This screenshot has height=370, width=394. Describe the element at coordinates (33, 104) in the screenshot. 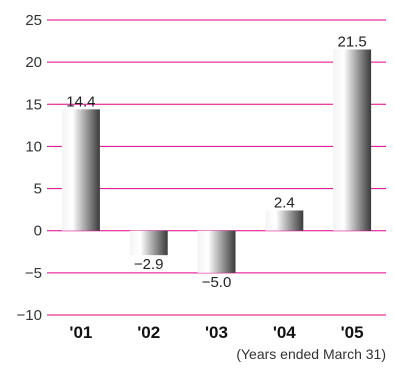

I see `y-tick-label: 15` at that location.